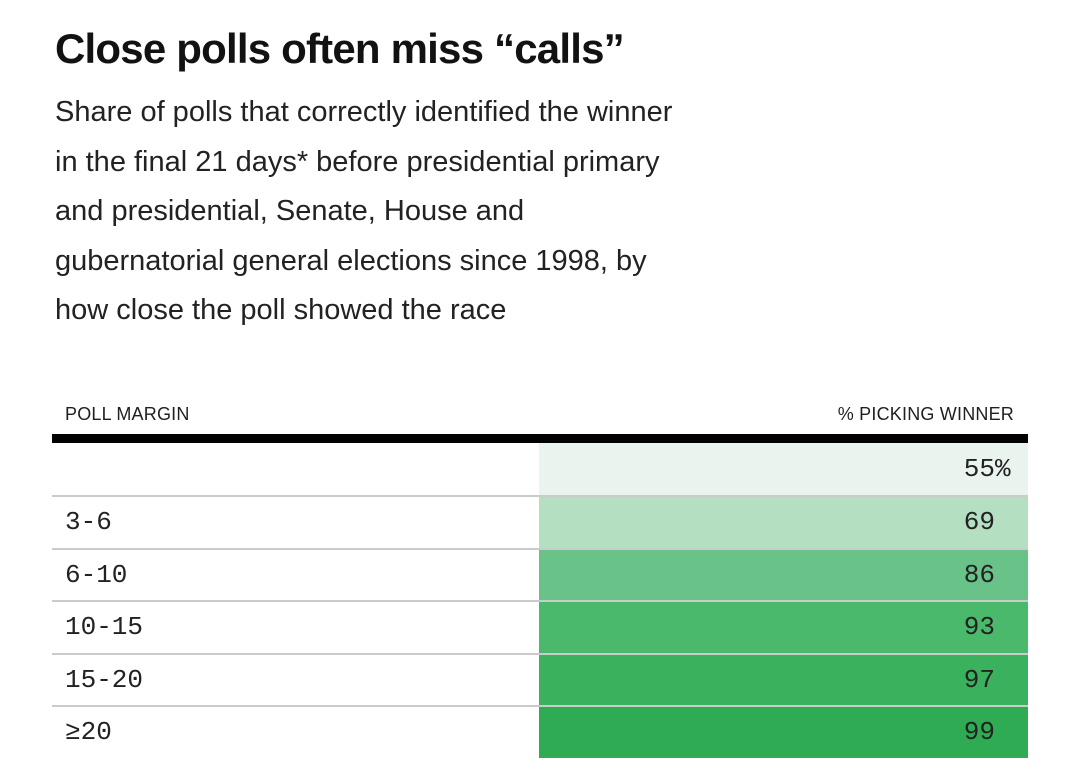  I want to click on poll-margin-cell, so click(295, 469).